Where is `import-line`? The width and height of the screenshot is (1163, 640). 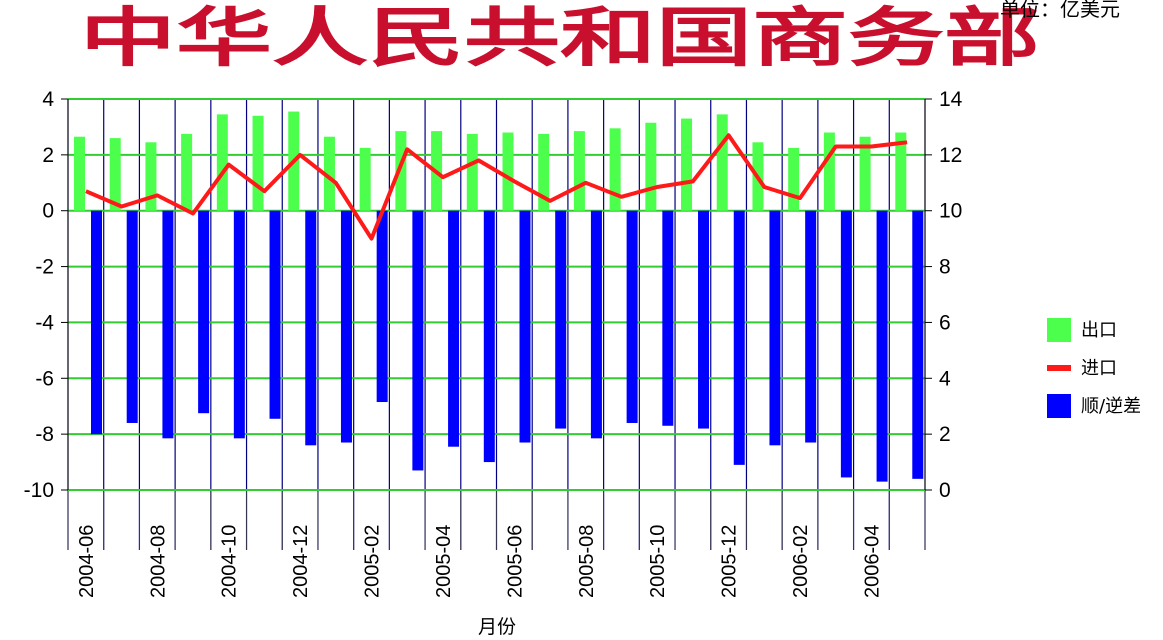
import-line is located at coordinates (496, 187).